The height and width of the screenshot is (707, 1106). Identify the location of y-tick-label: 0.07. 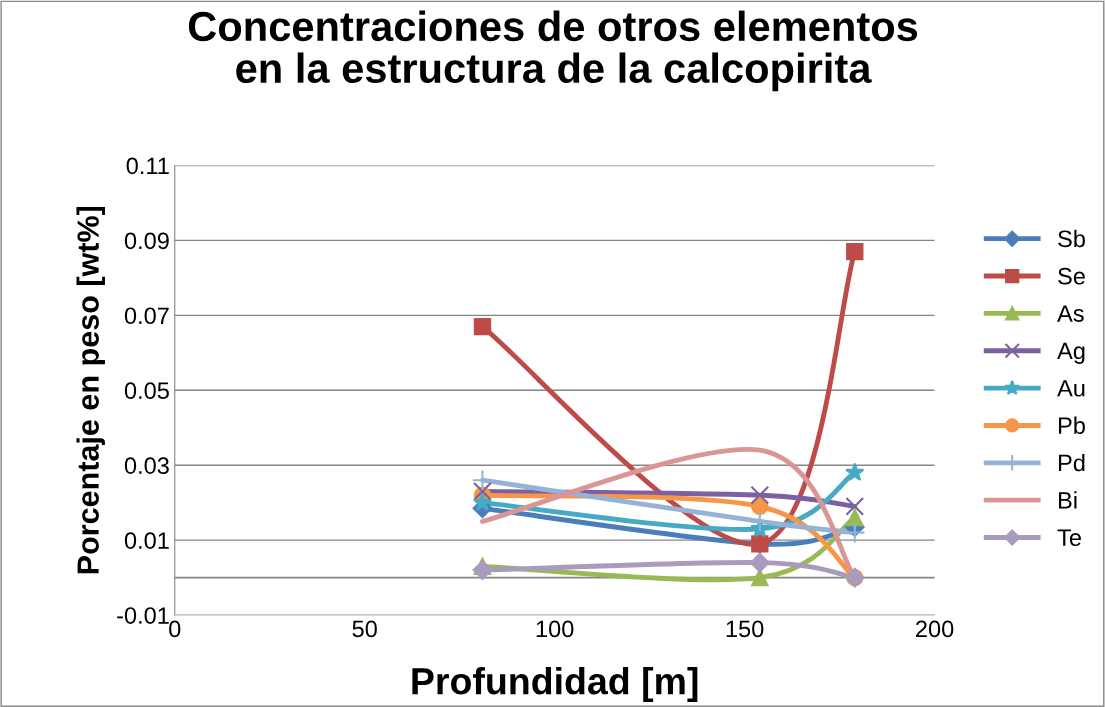
(146, 316).